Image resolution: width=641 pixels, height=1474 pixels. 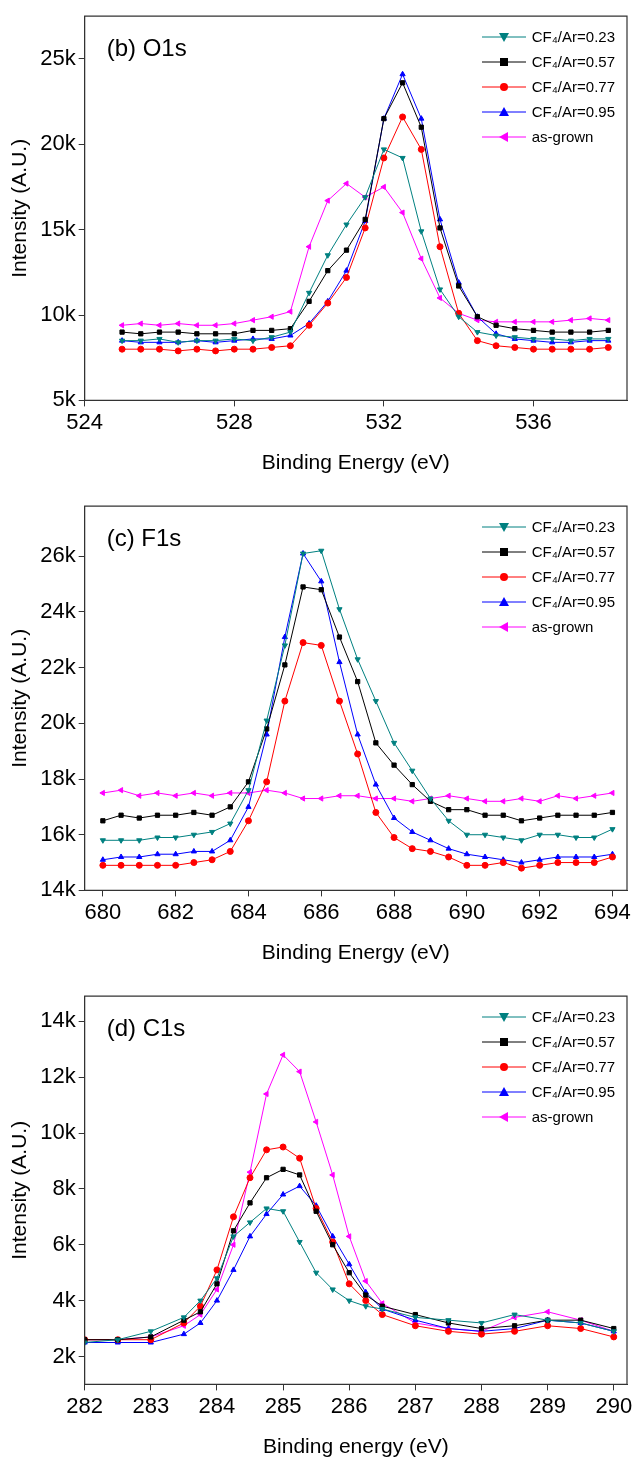 What do you see at coordinates (467, 911) in the screenshot?
I see `x-tick-label: 690` at bounding box center [467, 911].